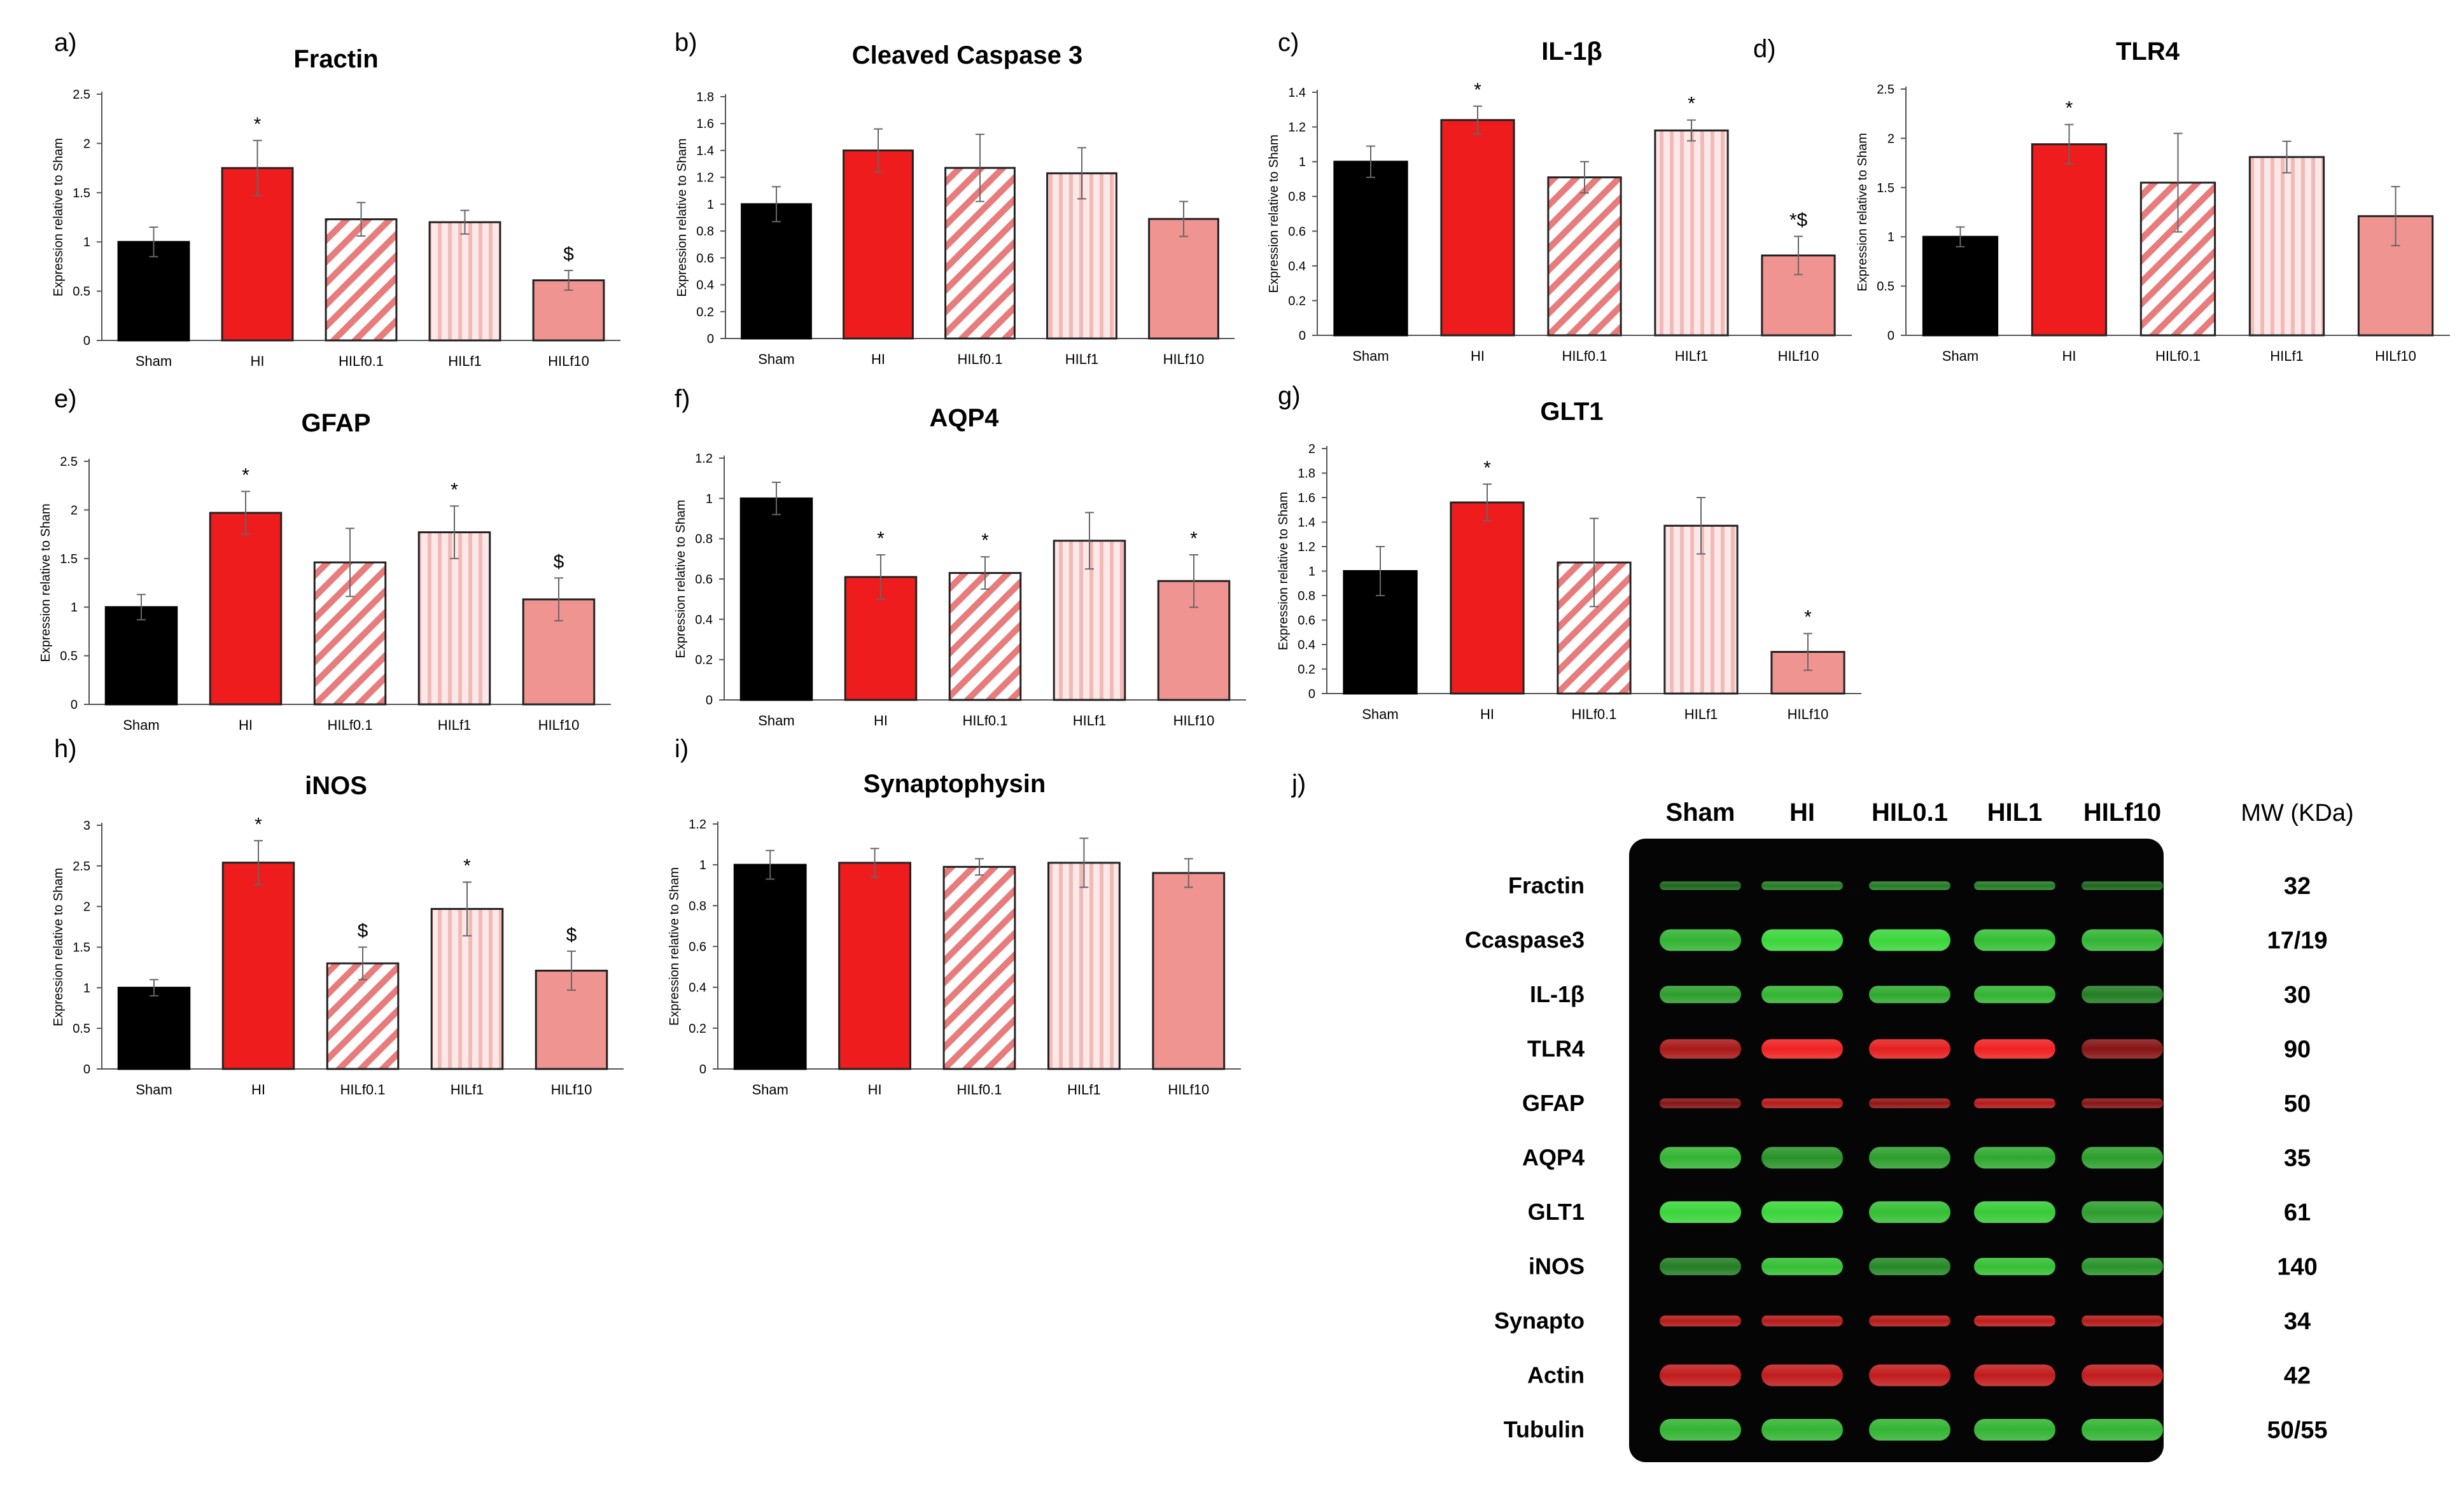  I want to click on blot-row-il-1β: IL-1β 30, so click(1920, 995).